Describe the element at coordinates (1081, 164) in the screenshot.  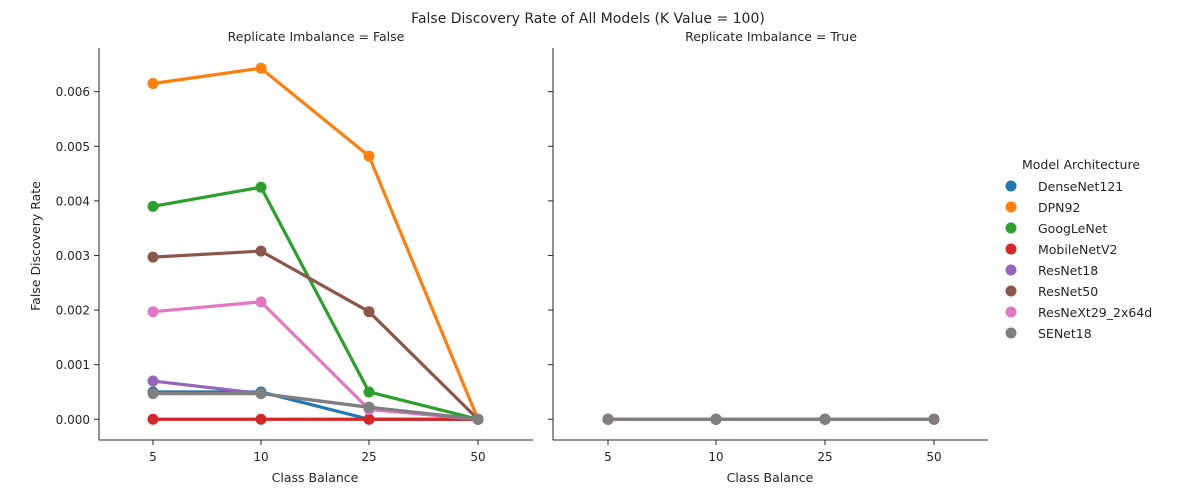
I see `legend-title: Model Architecture` at that location.